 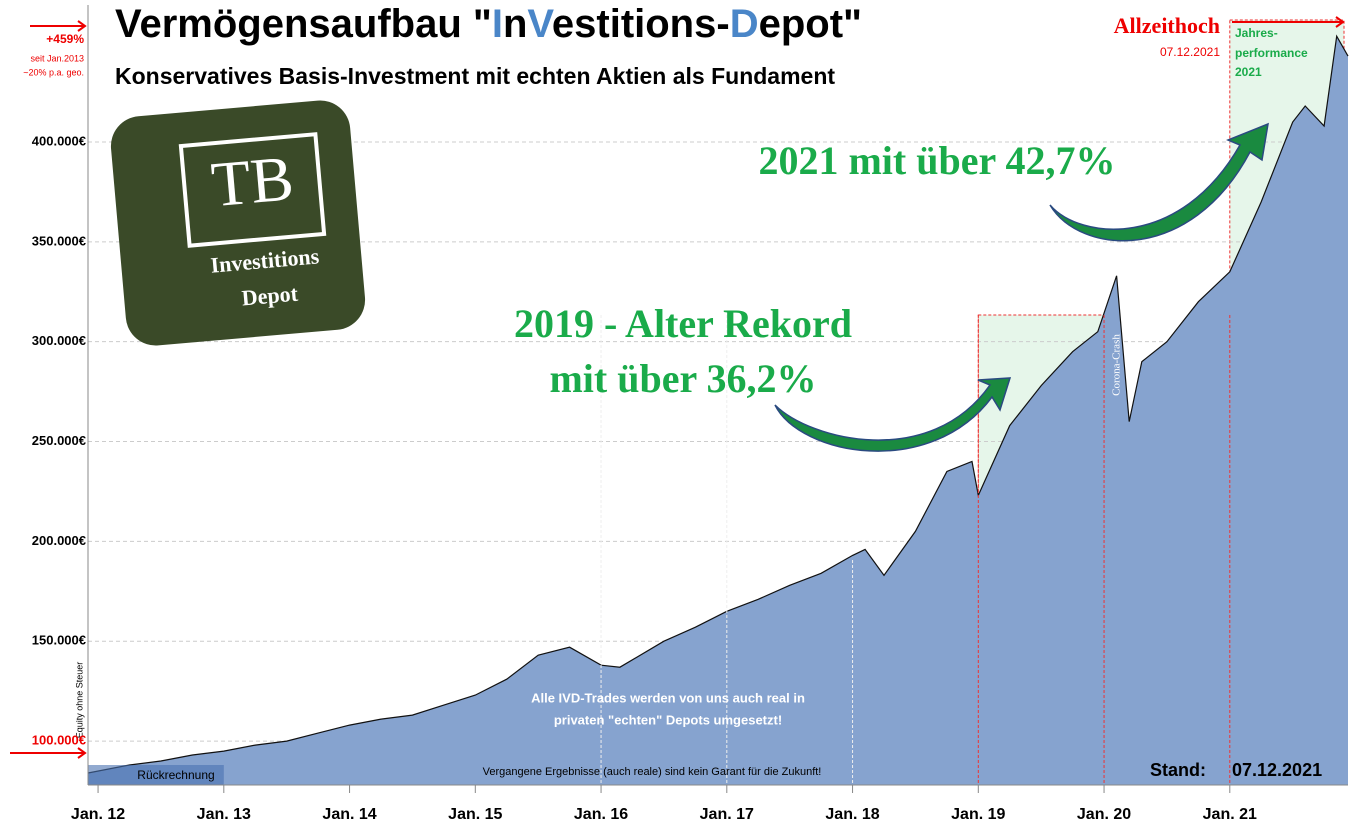 What do you see at coordinates (475, 814) in the screenshot?
I see `x-tick-label: Jan. 15` at bounding box center [475, 814].